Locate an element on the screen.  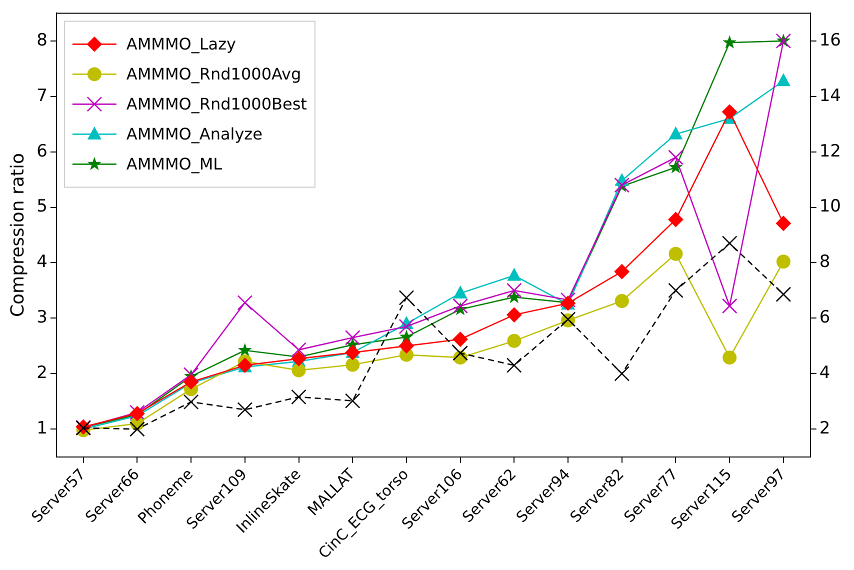
y2-tick-label: 6 is located at coordinates (824, 318).